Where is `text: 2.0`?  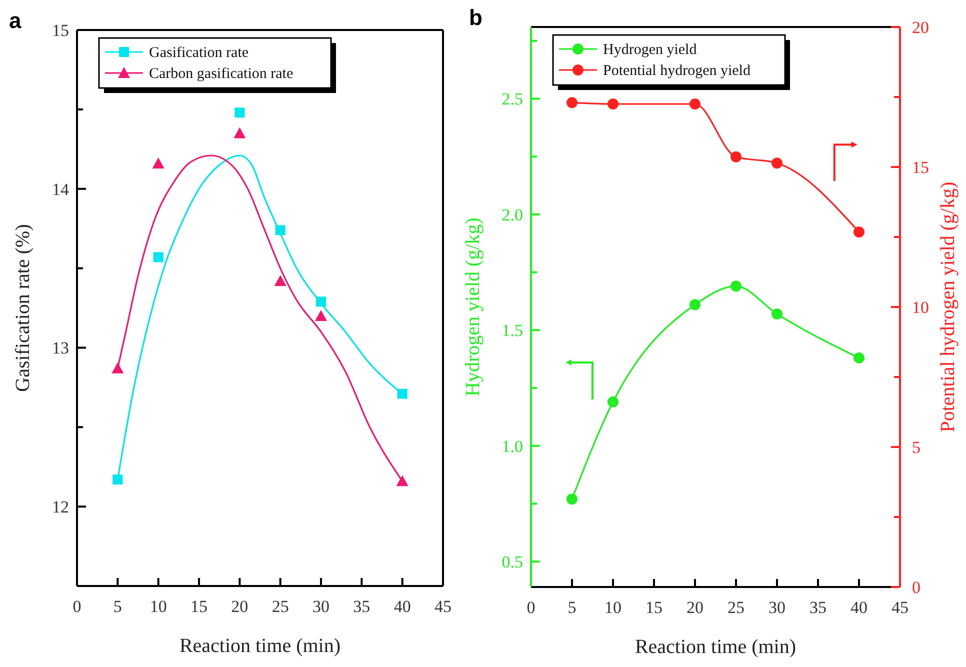 text: 2.0 is located at coordinates (512, 214).